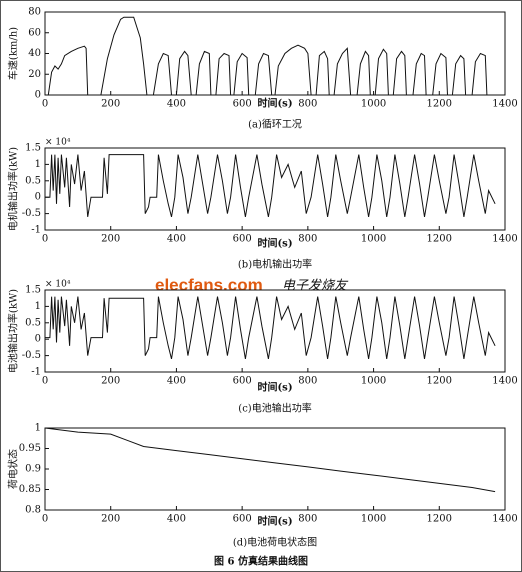  Describe the element at coordinates (34, 53) in the screenshot. I see `y-tick-label: 40` at that location.